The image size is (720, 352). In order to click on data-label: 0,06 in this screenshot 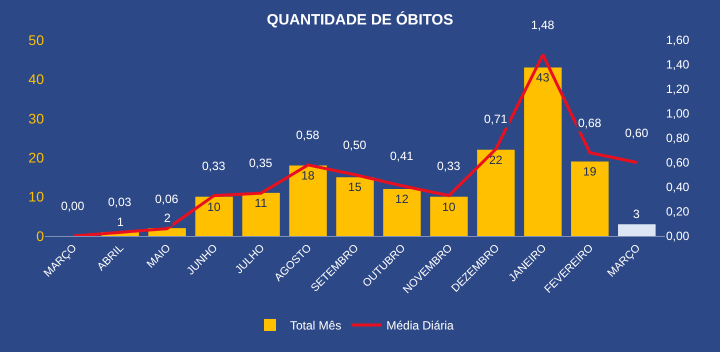, I will do `click(167, 199)`.